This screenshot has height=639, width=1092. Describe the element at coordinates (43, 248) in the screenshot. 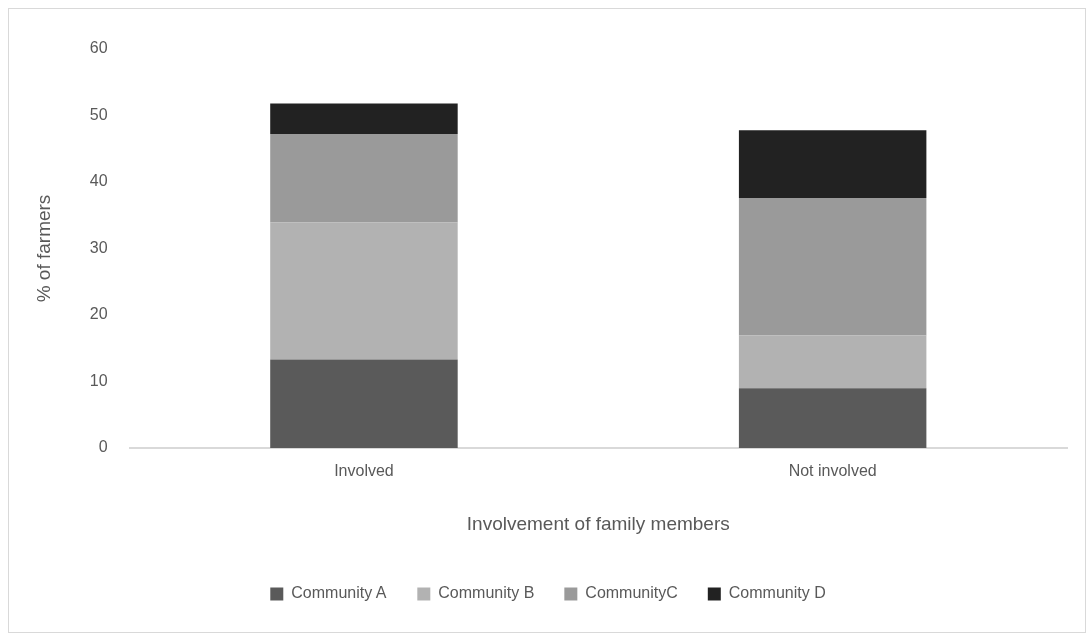

I see `y-axis-title: % of farmers` at that location.